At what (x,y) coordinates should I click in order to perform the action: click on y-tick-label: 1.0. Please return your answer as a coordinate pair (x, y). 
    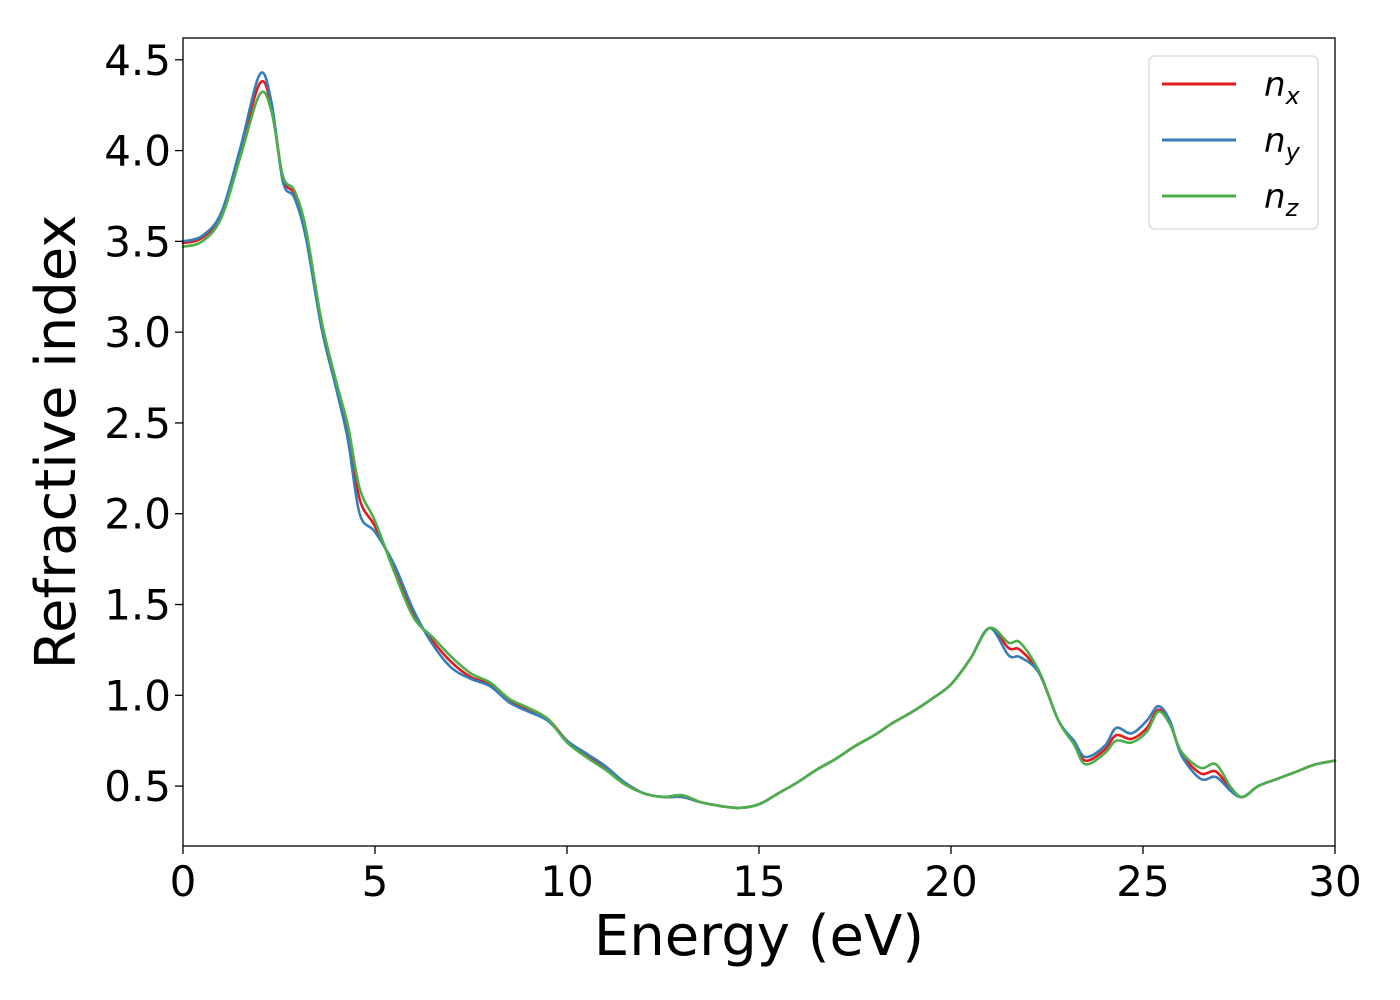
    Looking at the image, I should click on (137, 695).